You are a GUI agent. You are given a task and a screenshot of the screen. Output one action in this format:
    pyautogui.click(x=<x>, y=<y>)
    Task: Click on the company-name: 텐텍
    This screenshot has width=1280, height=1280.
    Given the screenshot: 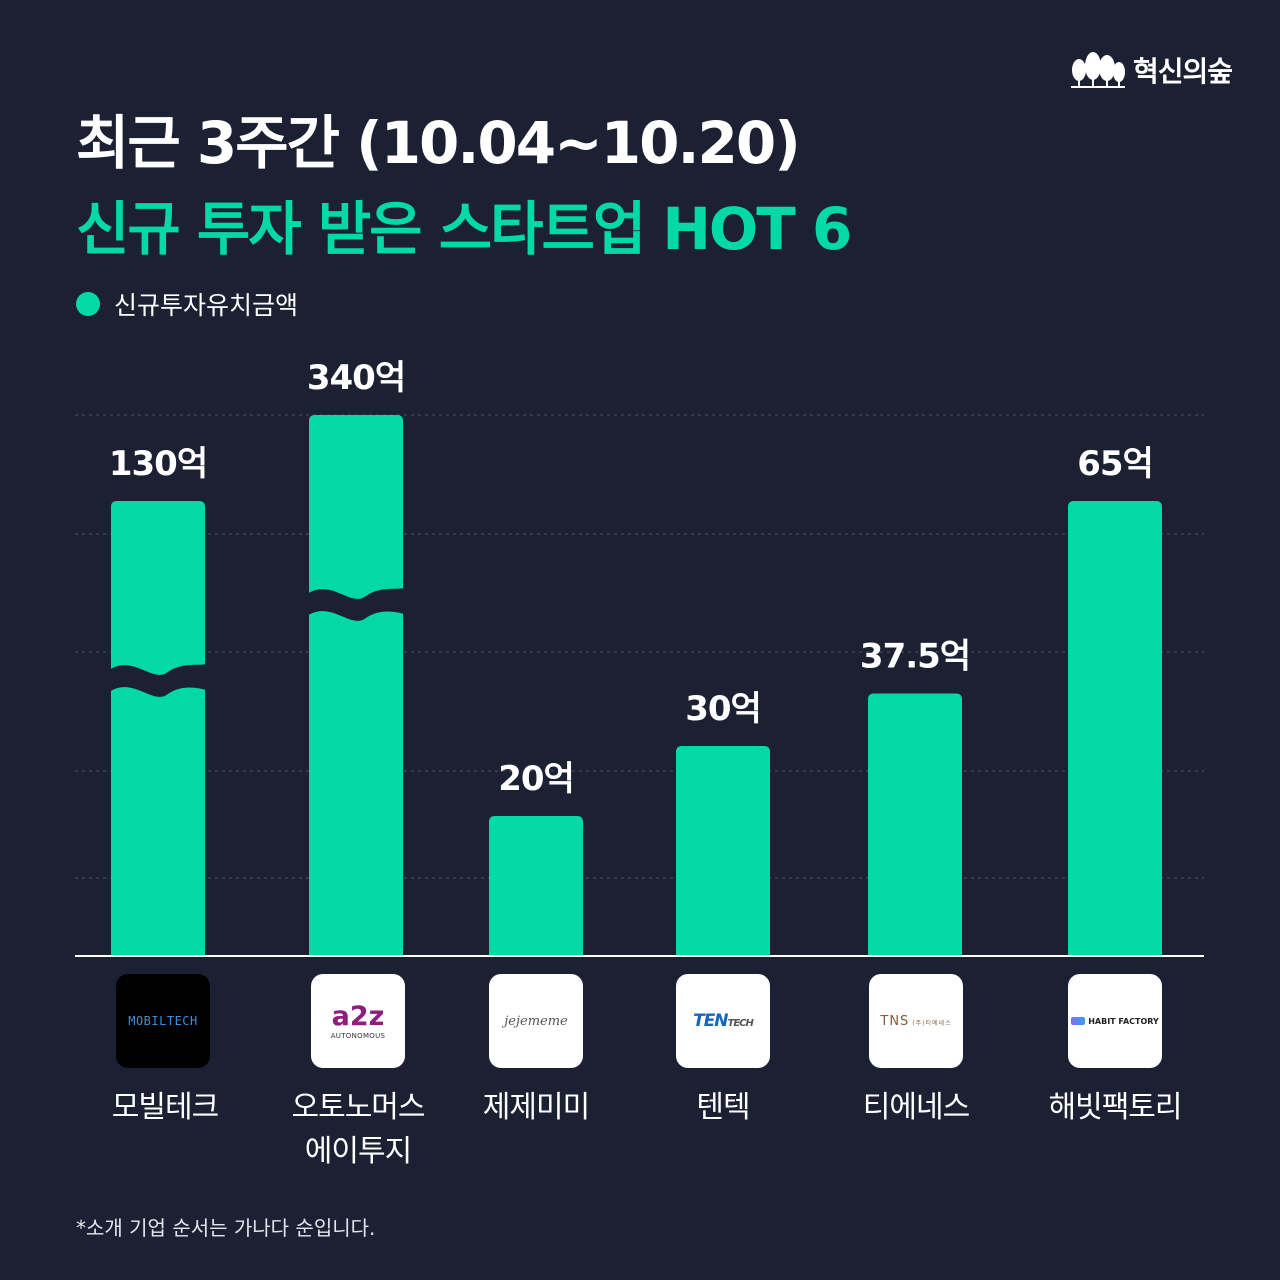 What is the action you would take?
    pyautogui.click(x=723, y=1108)
    